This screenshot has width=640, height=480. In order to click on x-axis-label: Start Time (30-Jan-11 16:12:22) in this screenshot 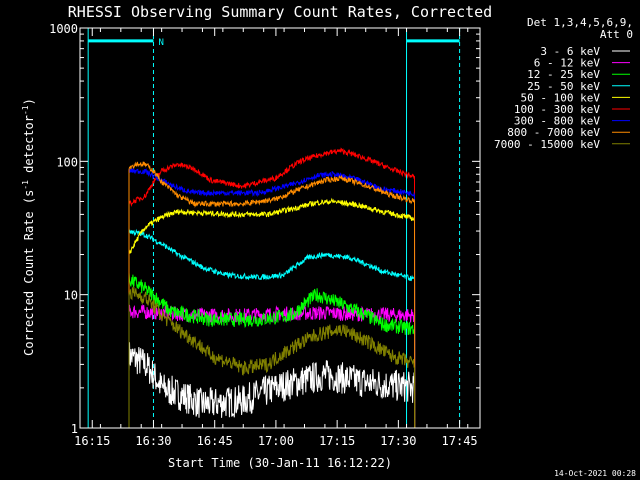, I will do `click(280, 463)`.